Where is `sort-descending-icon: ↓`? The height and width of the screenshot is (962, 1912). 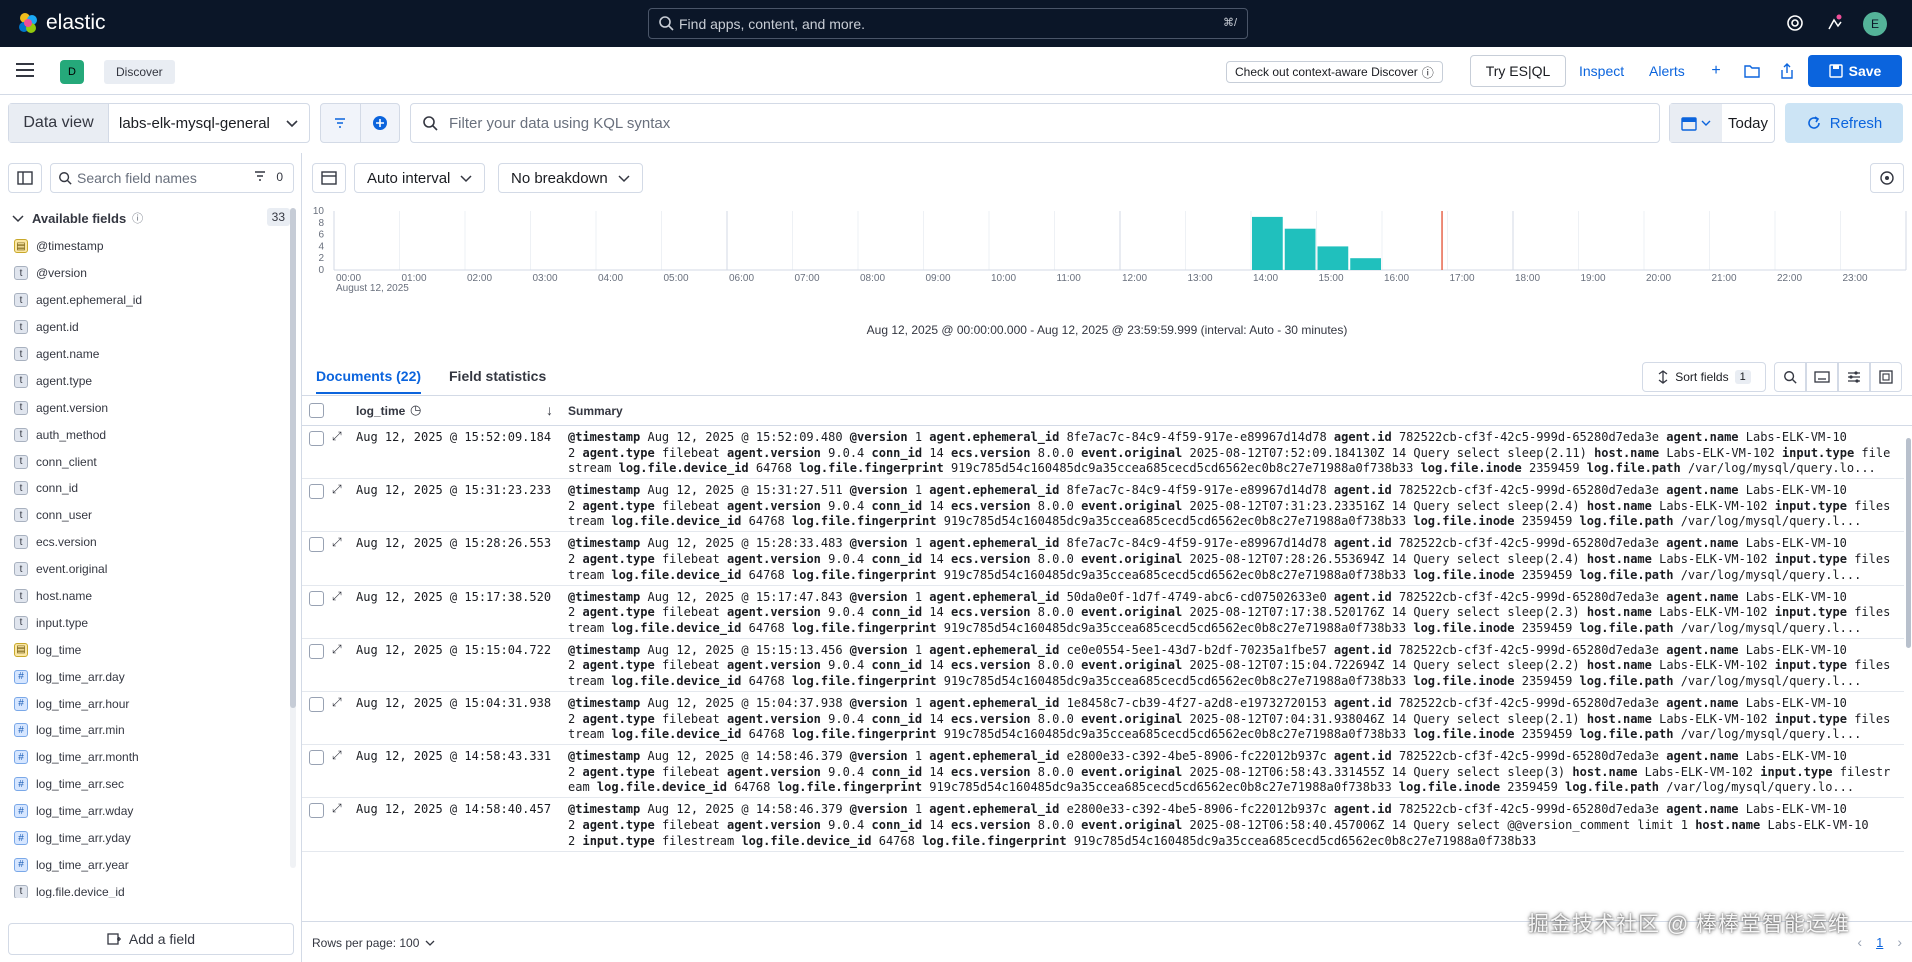
sort-descending-icon: ↓ is located at coordinates (549, 410).